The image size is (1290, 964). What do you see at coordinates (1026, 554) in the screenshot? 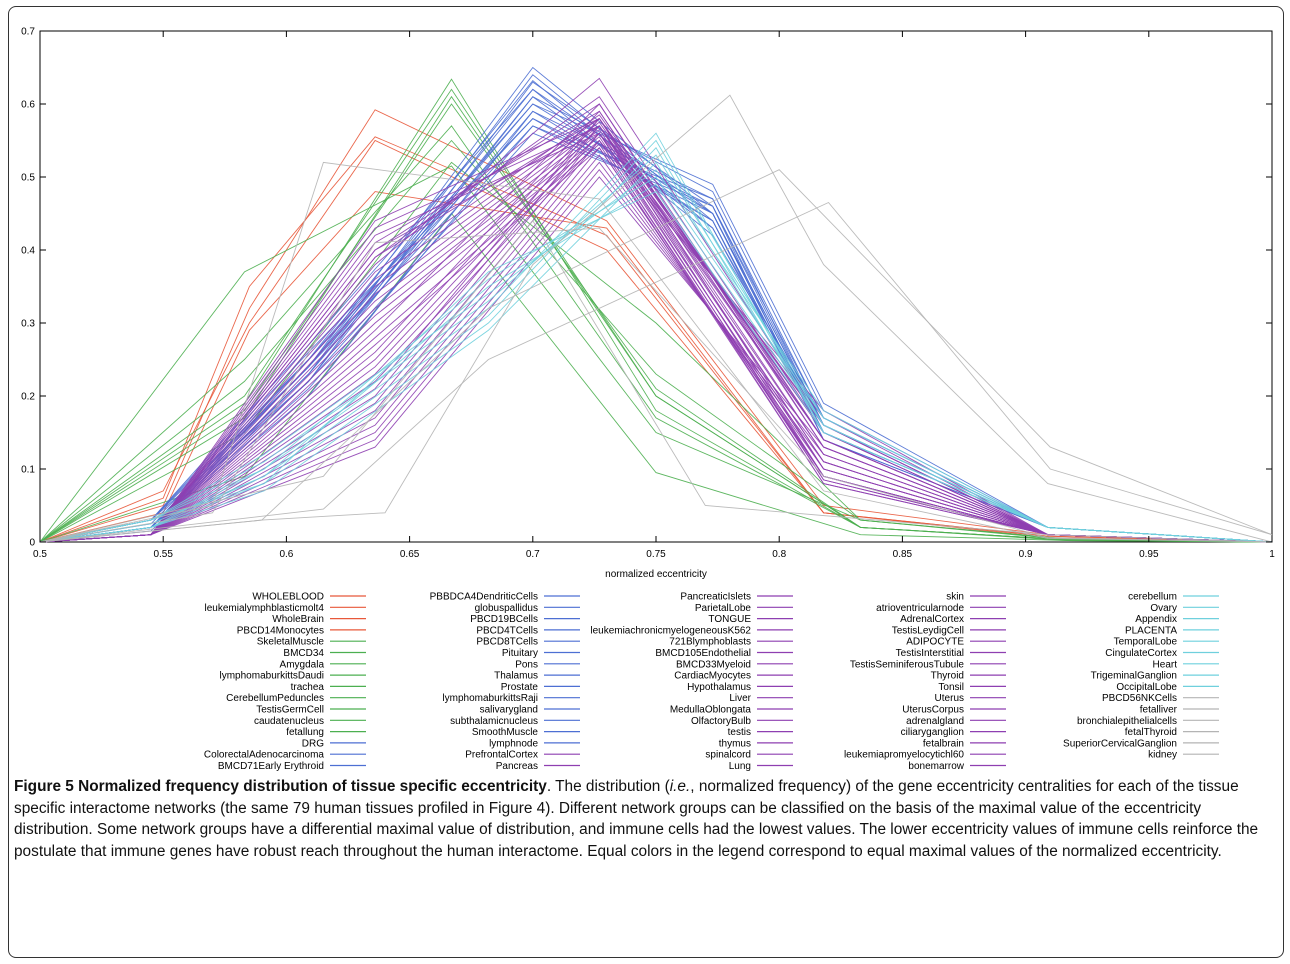
I see `x-tick-label: 0.9` at bounding box center [1026, 554].